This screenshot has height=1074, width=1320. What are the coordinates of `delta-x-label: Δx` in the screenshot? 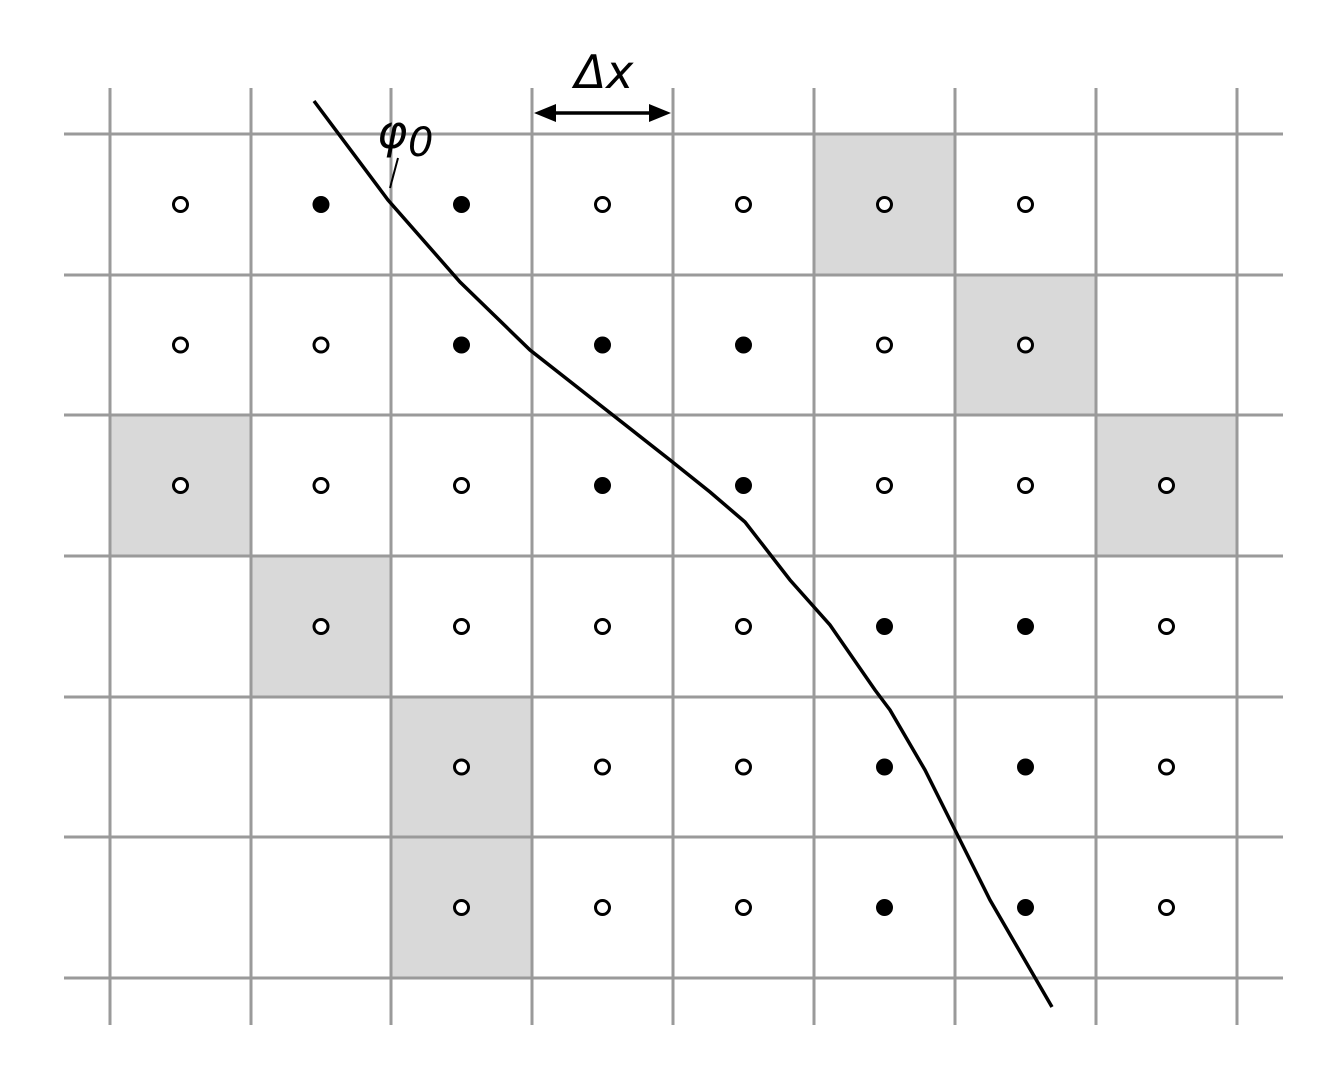 It's located at (603, 72).